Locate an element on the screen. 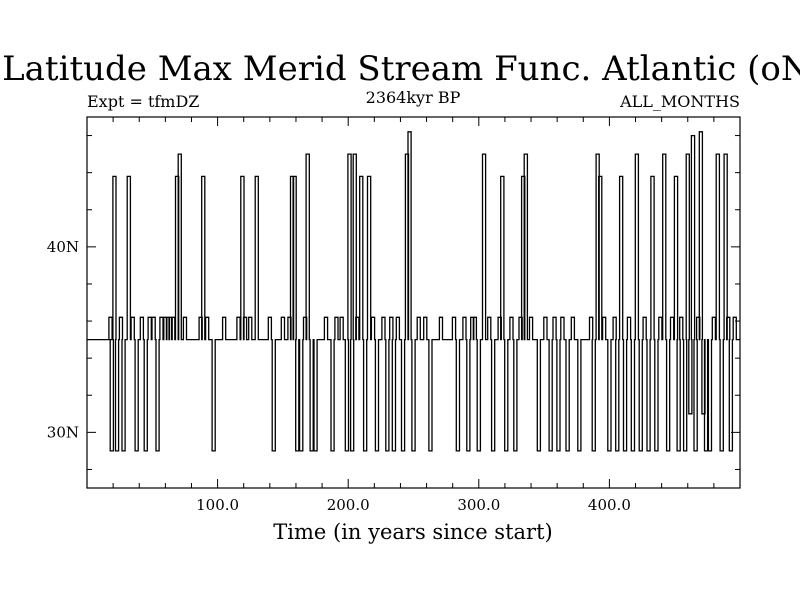 The width and height of the screenshot is (800, 600). subtitle-center: 2364kyr BP is located at coordinates (413, 97).